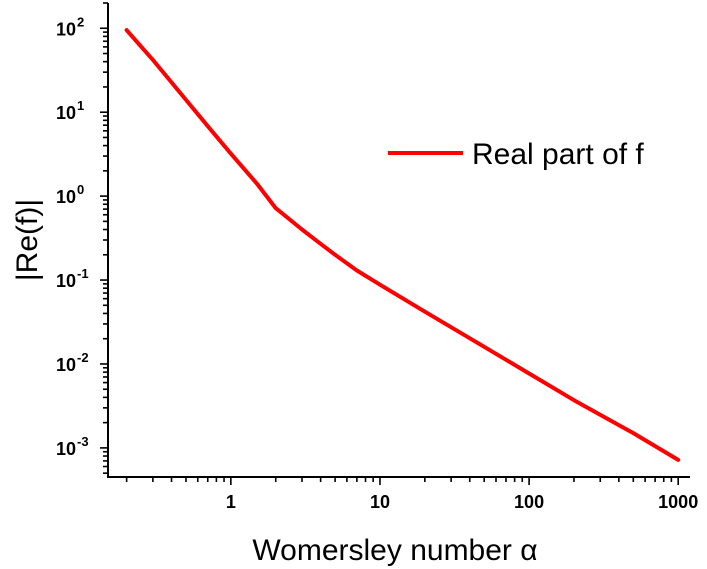 The image size is (707, 569). I want to click on y-tick-exponent: 0, so click(80, 189).